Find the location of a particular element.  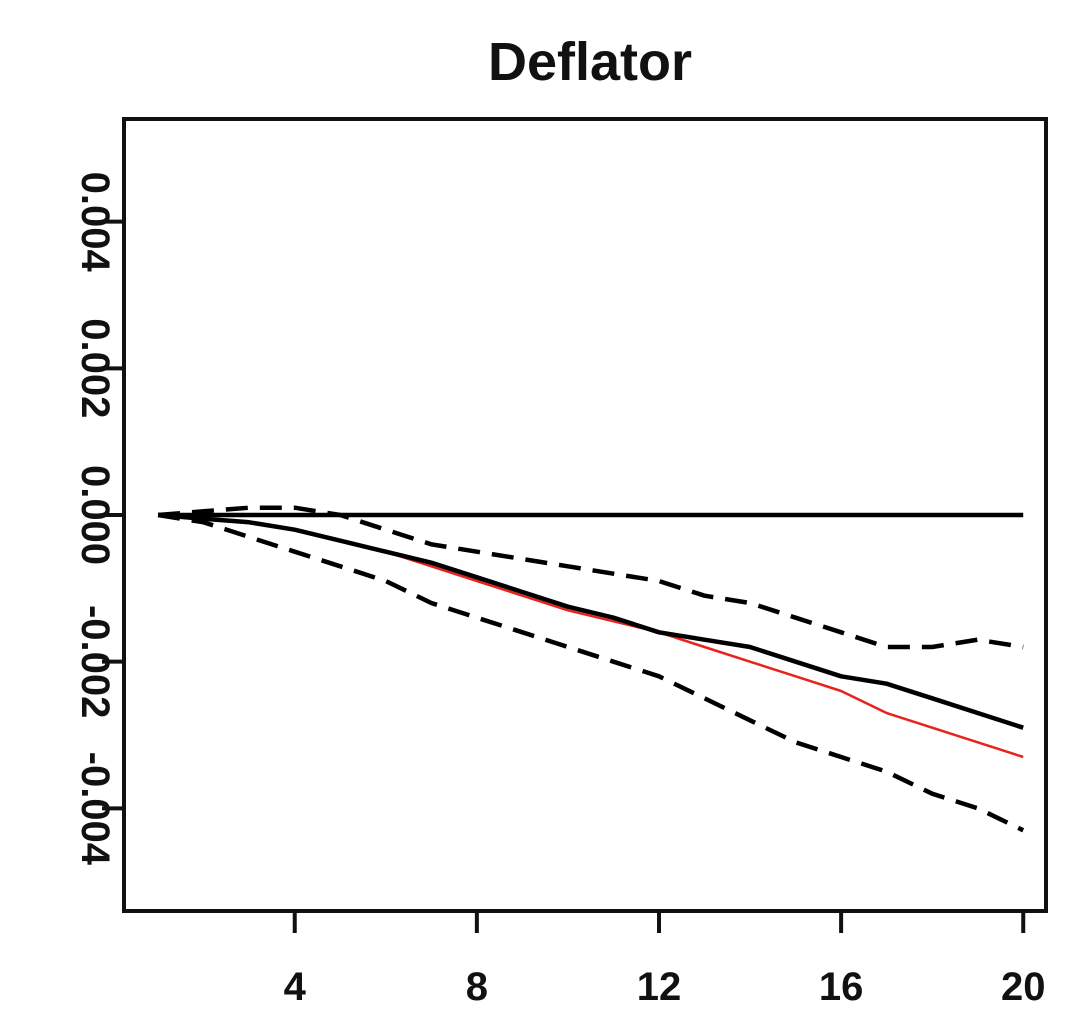

y-axis: -0.004 -0.002 0.000 0.002 0.004 is located at coordinates (98, 519).